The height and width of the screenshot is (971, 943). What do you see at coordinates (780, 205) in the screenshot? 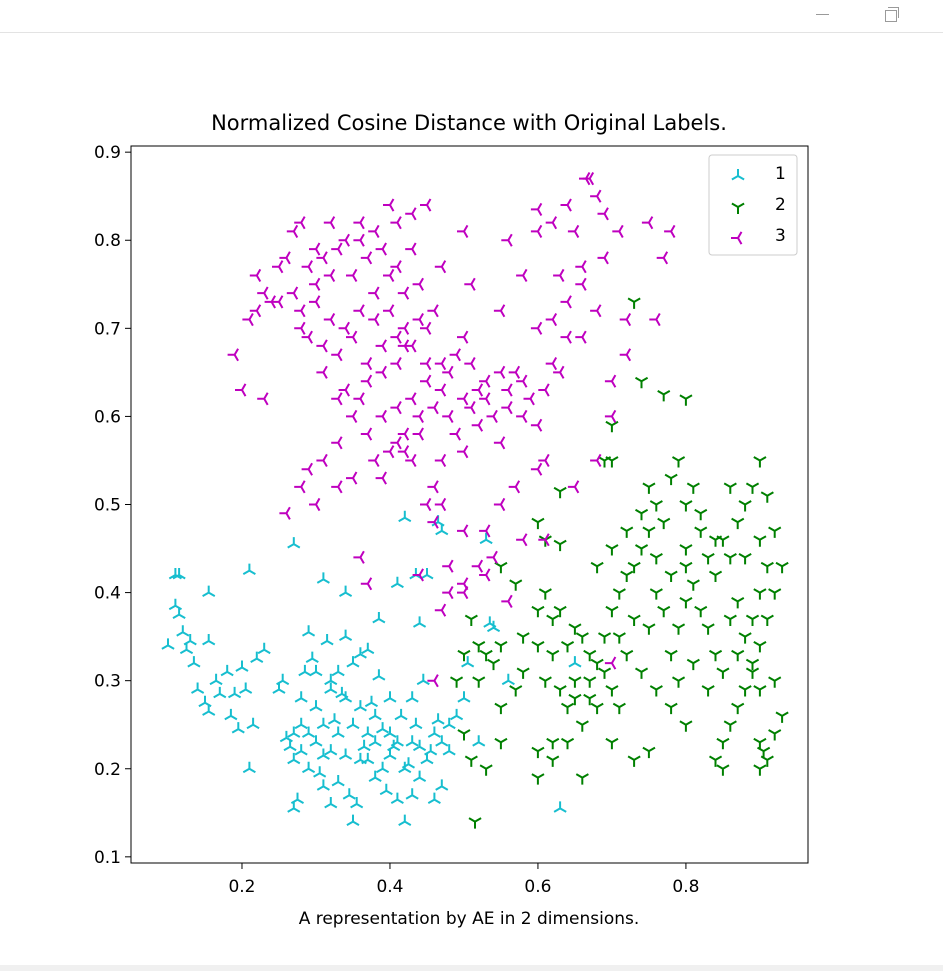
I see `legend-label-2: 2` at bounding box center [780, 205].